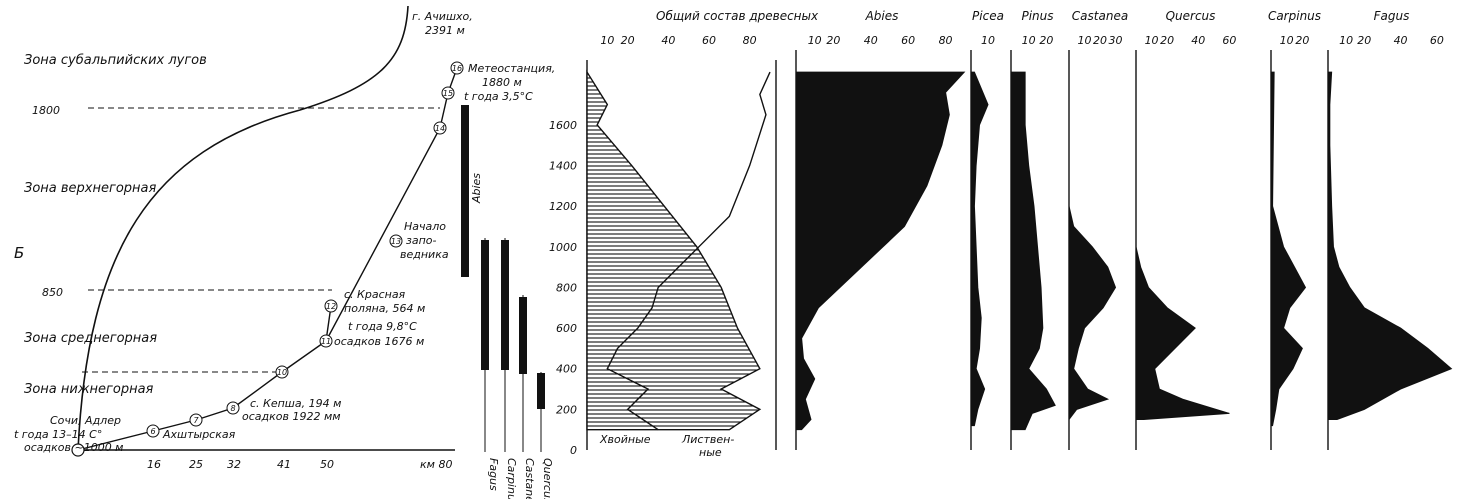  Describe the element at coordinates (737, 16) in the screenshot. I see `composition-title: Общий состав древесных` at that location.